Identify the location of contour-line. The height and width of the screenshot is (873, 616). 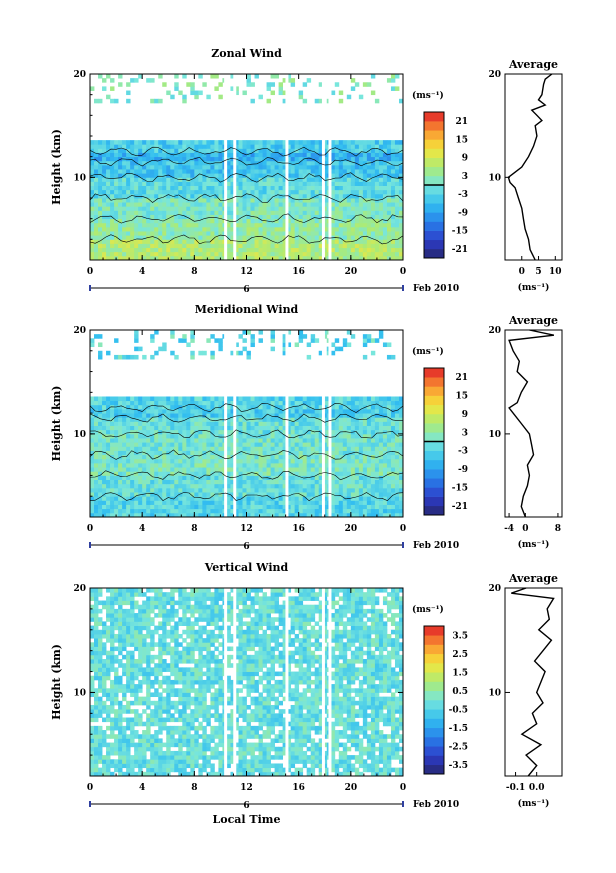
(246, 161).